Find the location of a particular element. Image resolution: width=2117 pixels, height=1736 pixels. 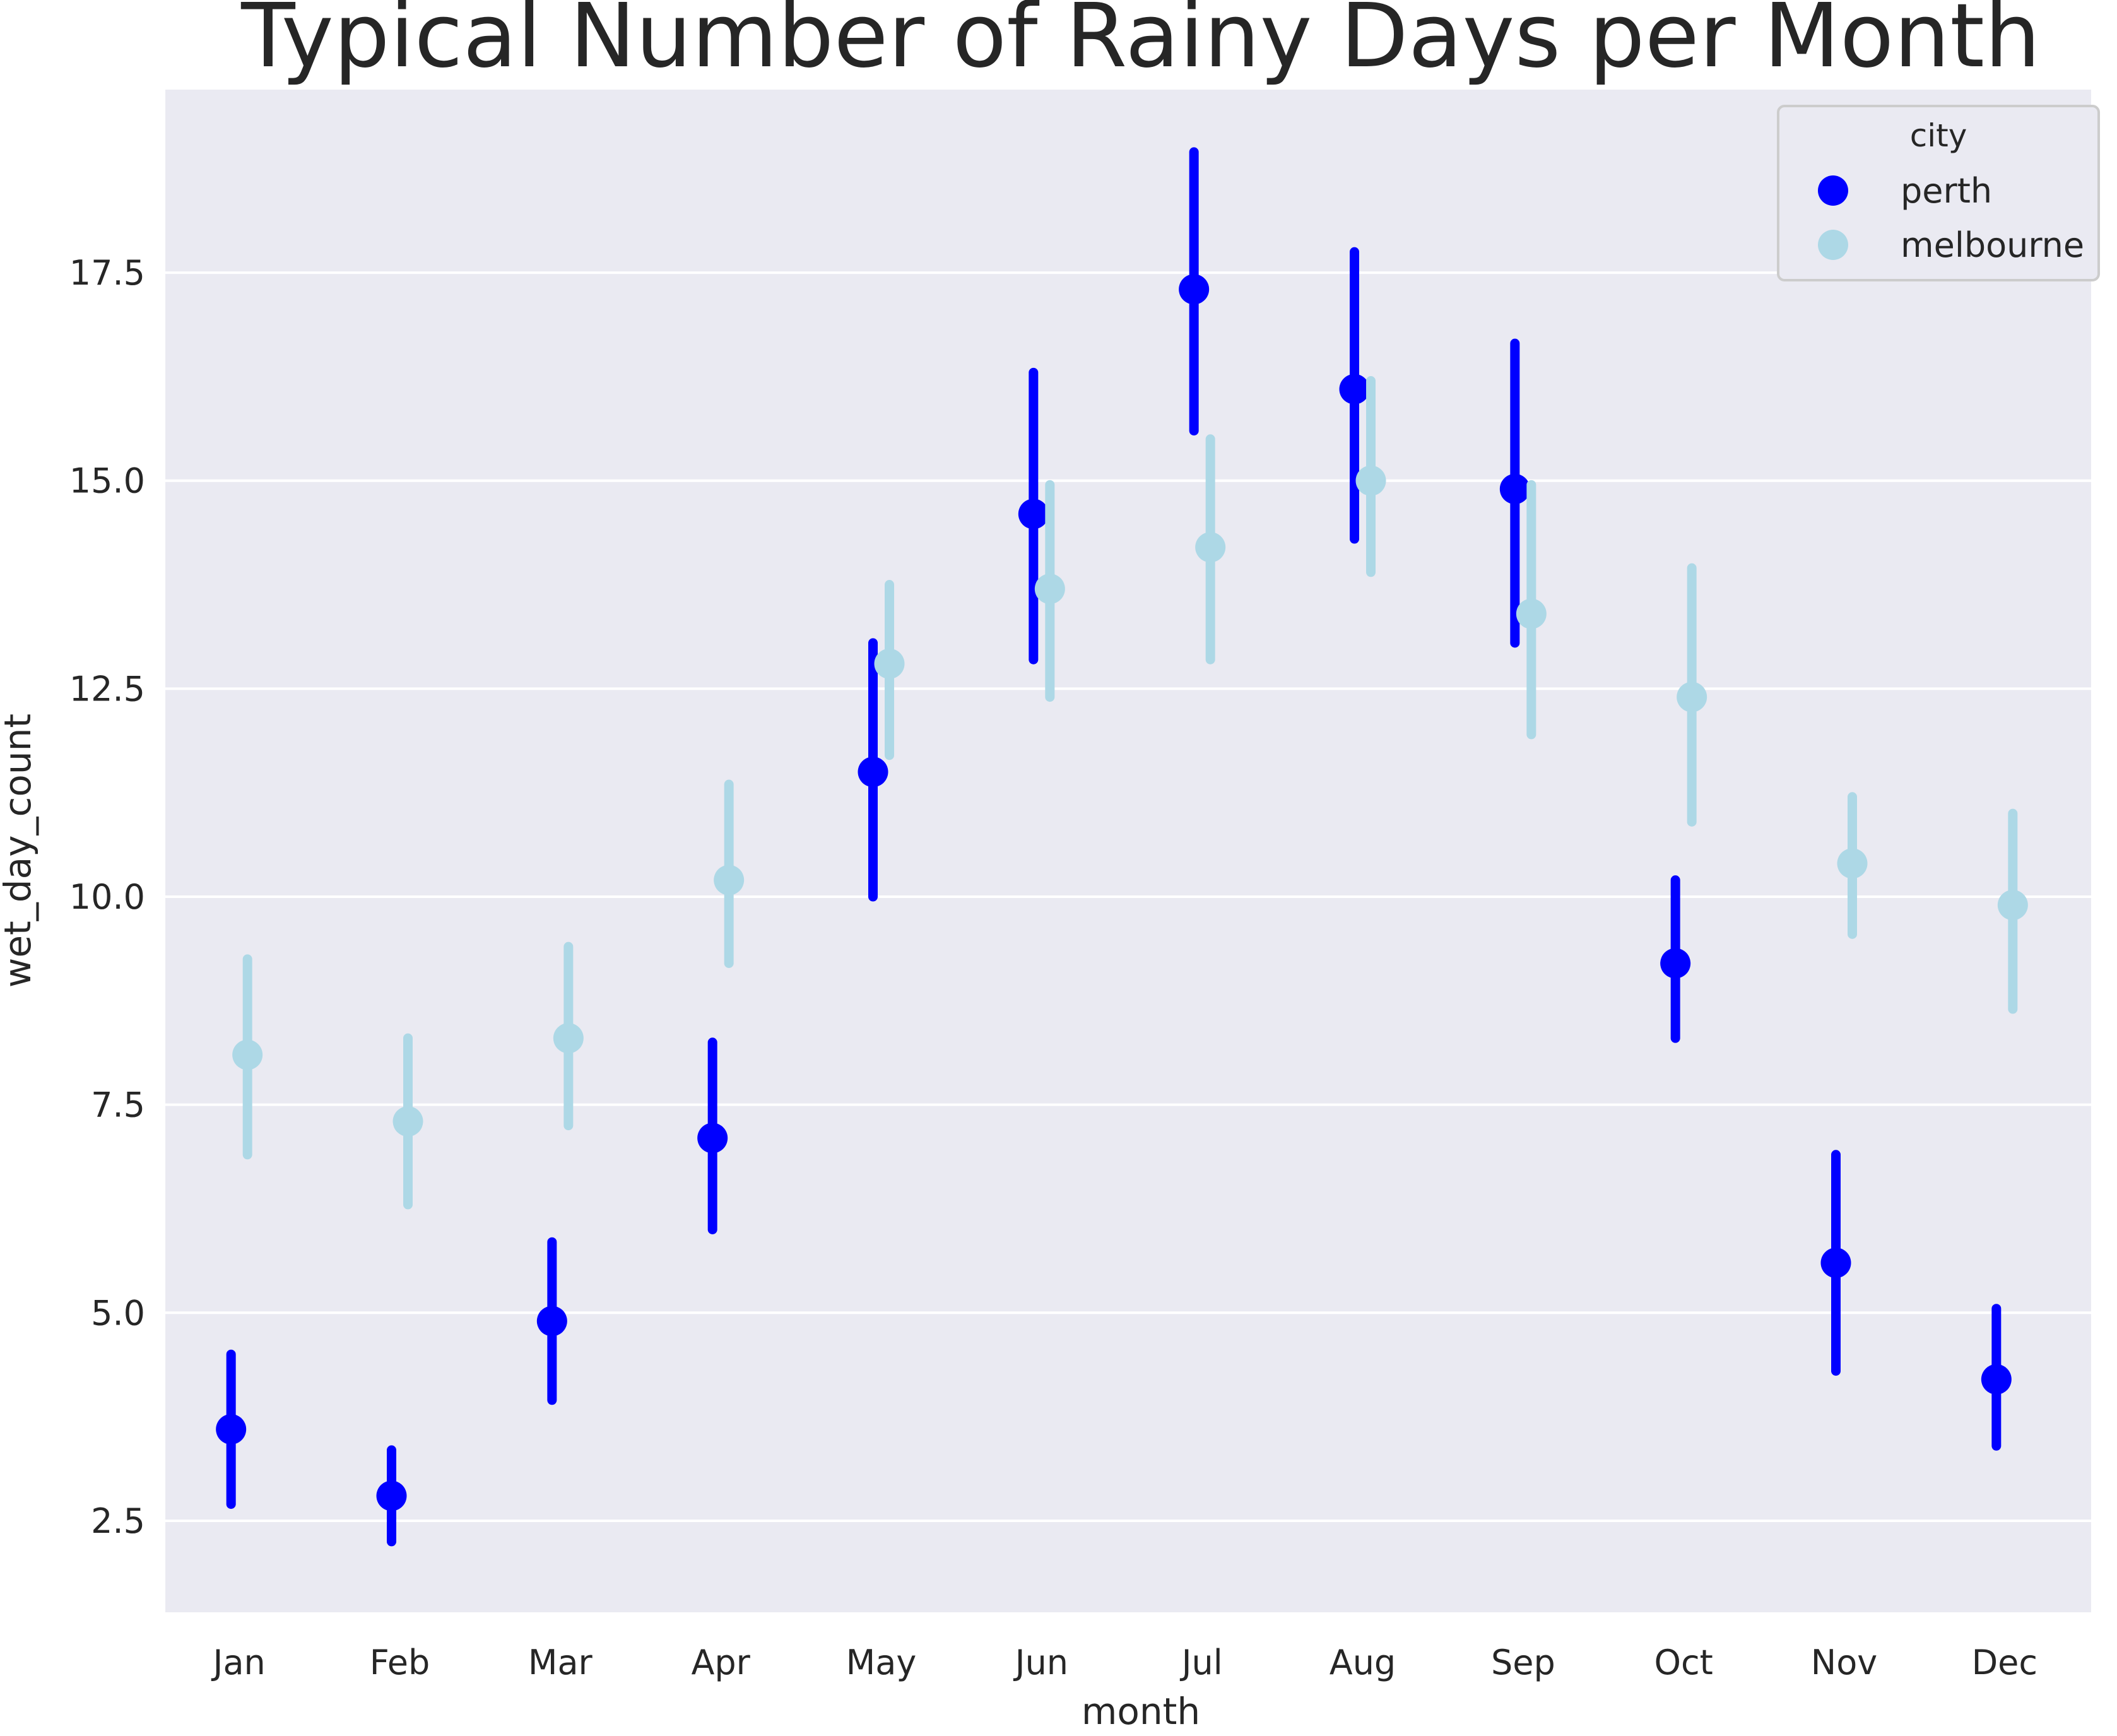

x-tick-label: Jun is located at coordinates (1040, 1662).